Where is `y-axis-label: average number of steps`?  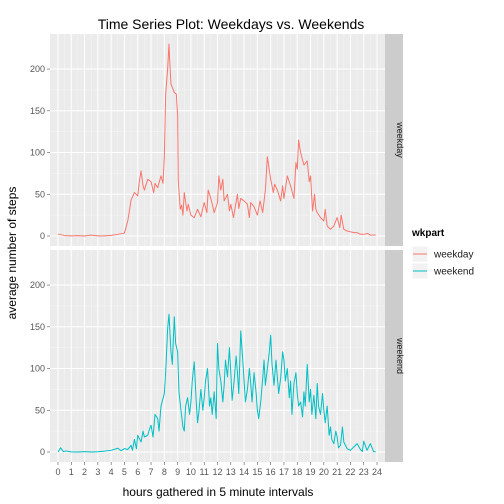 y-axis-label: average number of steps is located at coordinates (12, 253).